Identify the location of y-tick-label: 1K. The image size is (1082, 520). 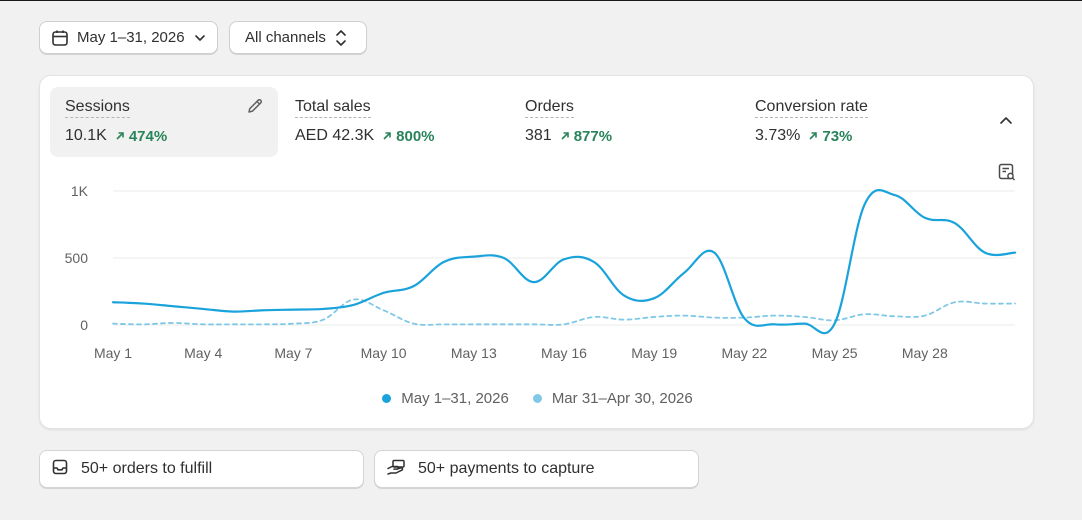
(80, 191).